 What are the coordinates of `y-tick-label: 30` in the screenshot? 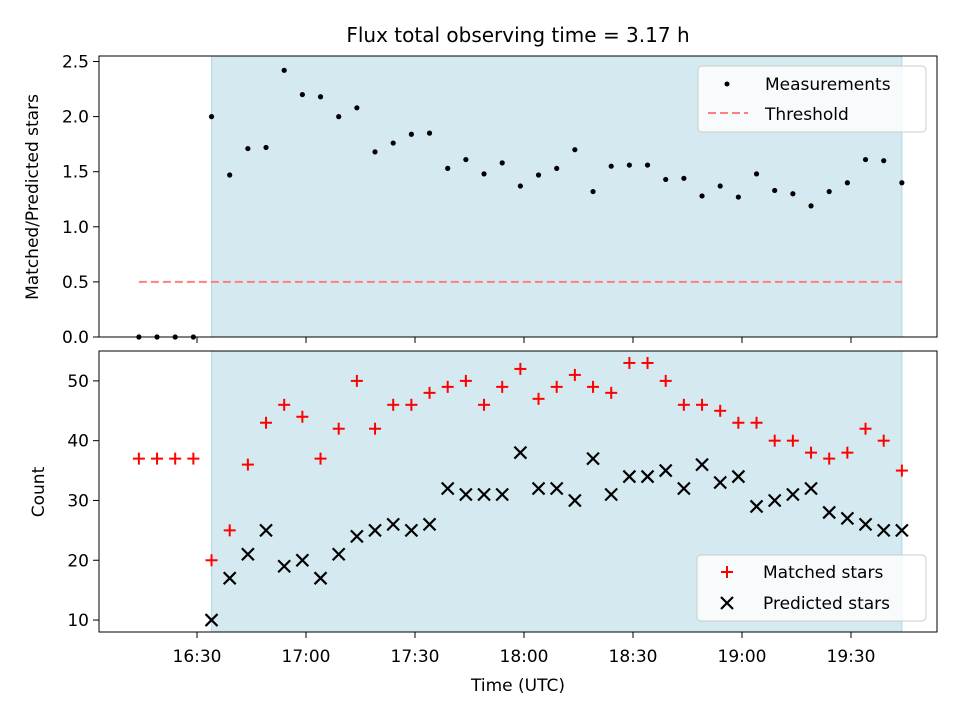 It's located at (78, 501).